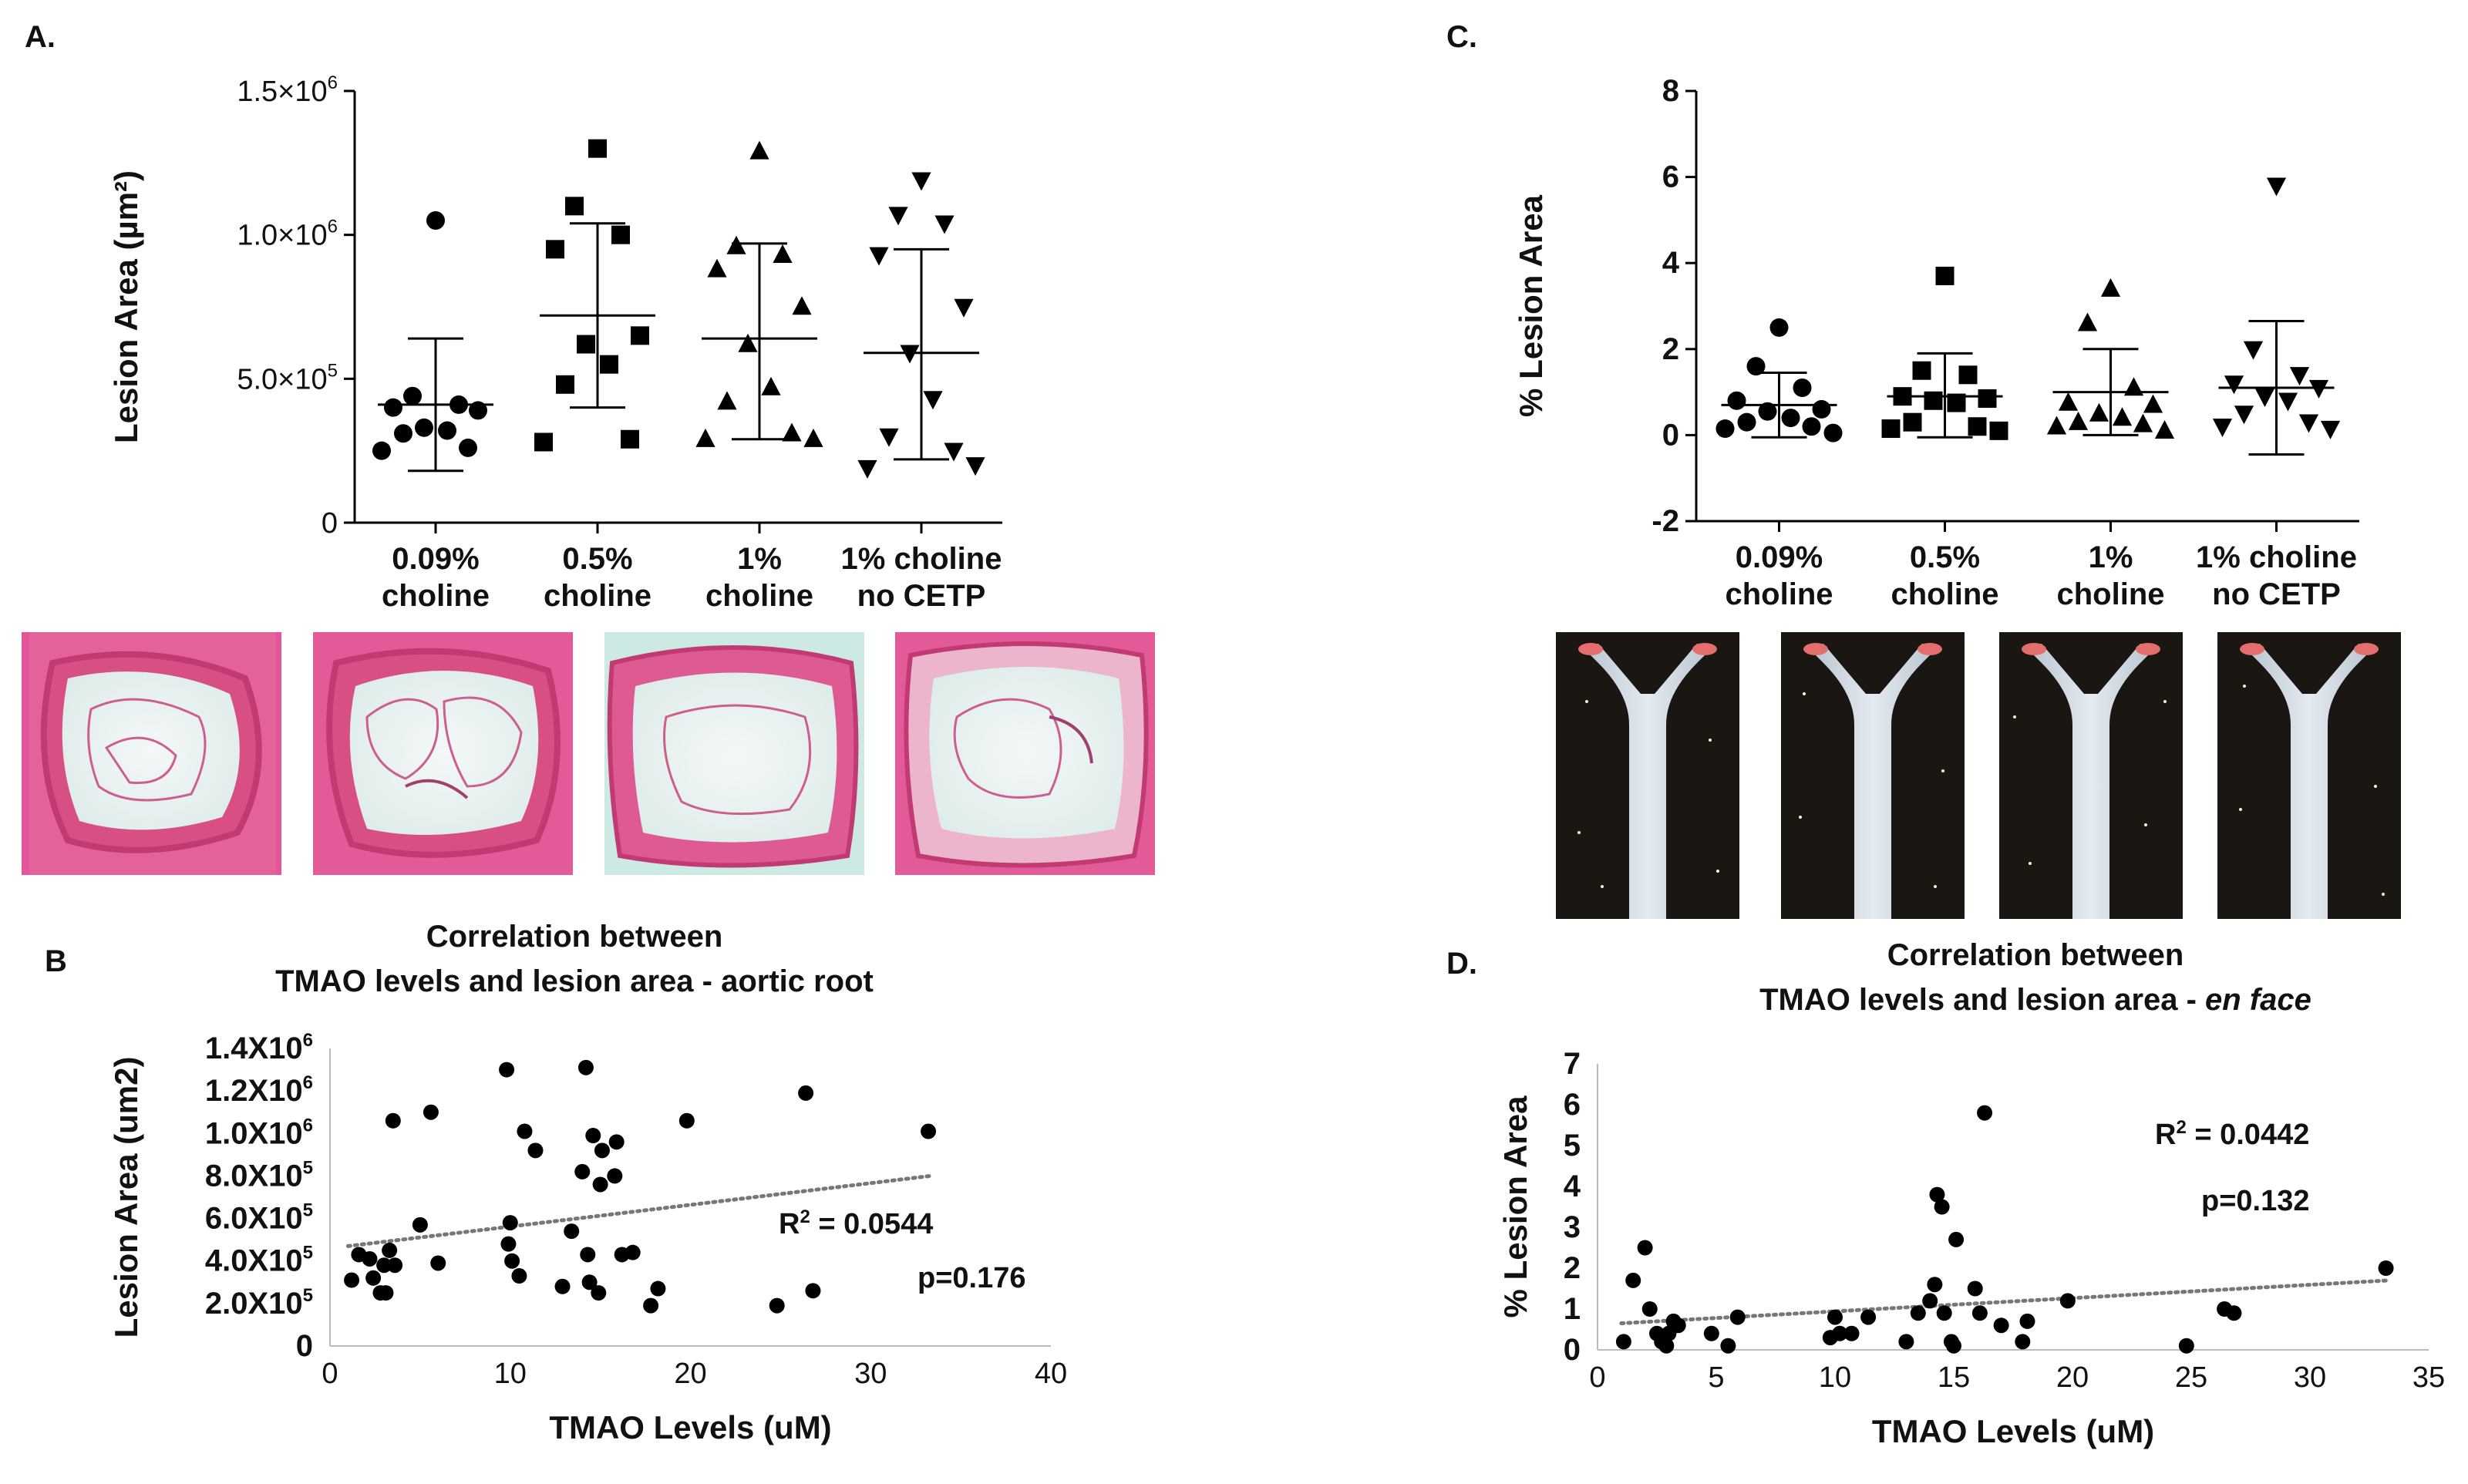 Image resolution: width=2468 pixels, height=1484 pixels. Describe the element at coordinates (2276, 557) in the screenshot. I see `category-label: 1% choline` at that location.